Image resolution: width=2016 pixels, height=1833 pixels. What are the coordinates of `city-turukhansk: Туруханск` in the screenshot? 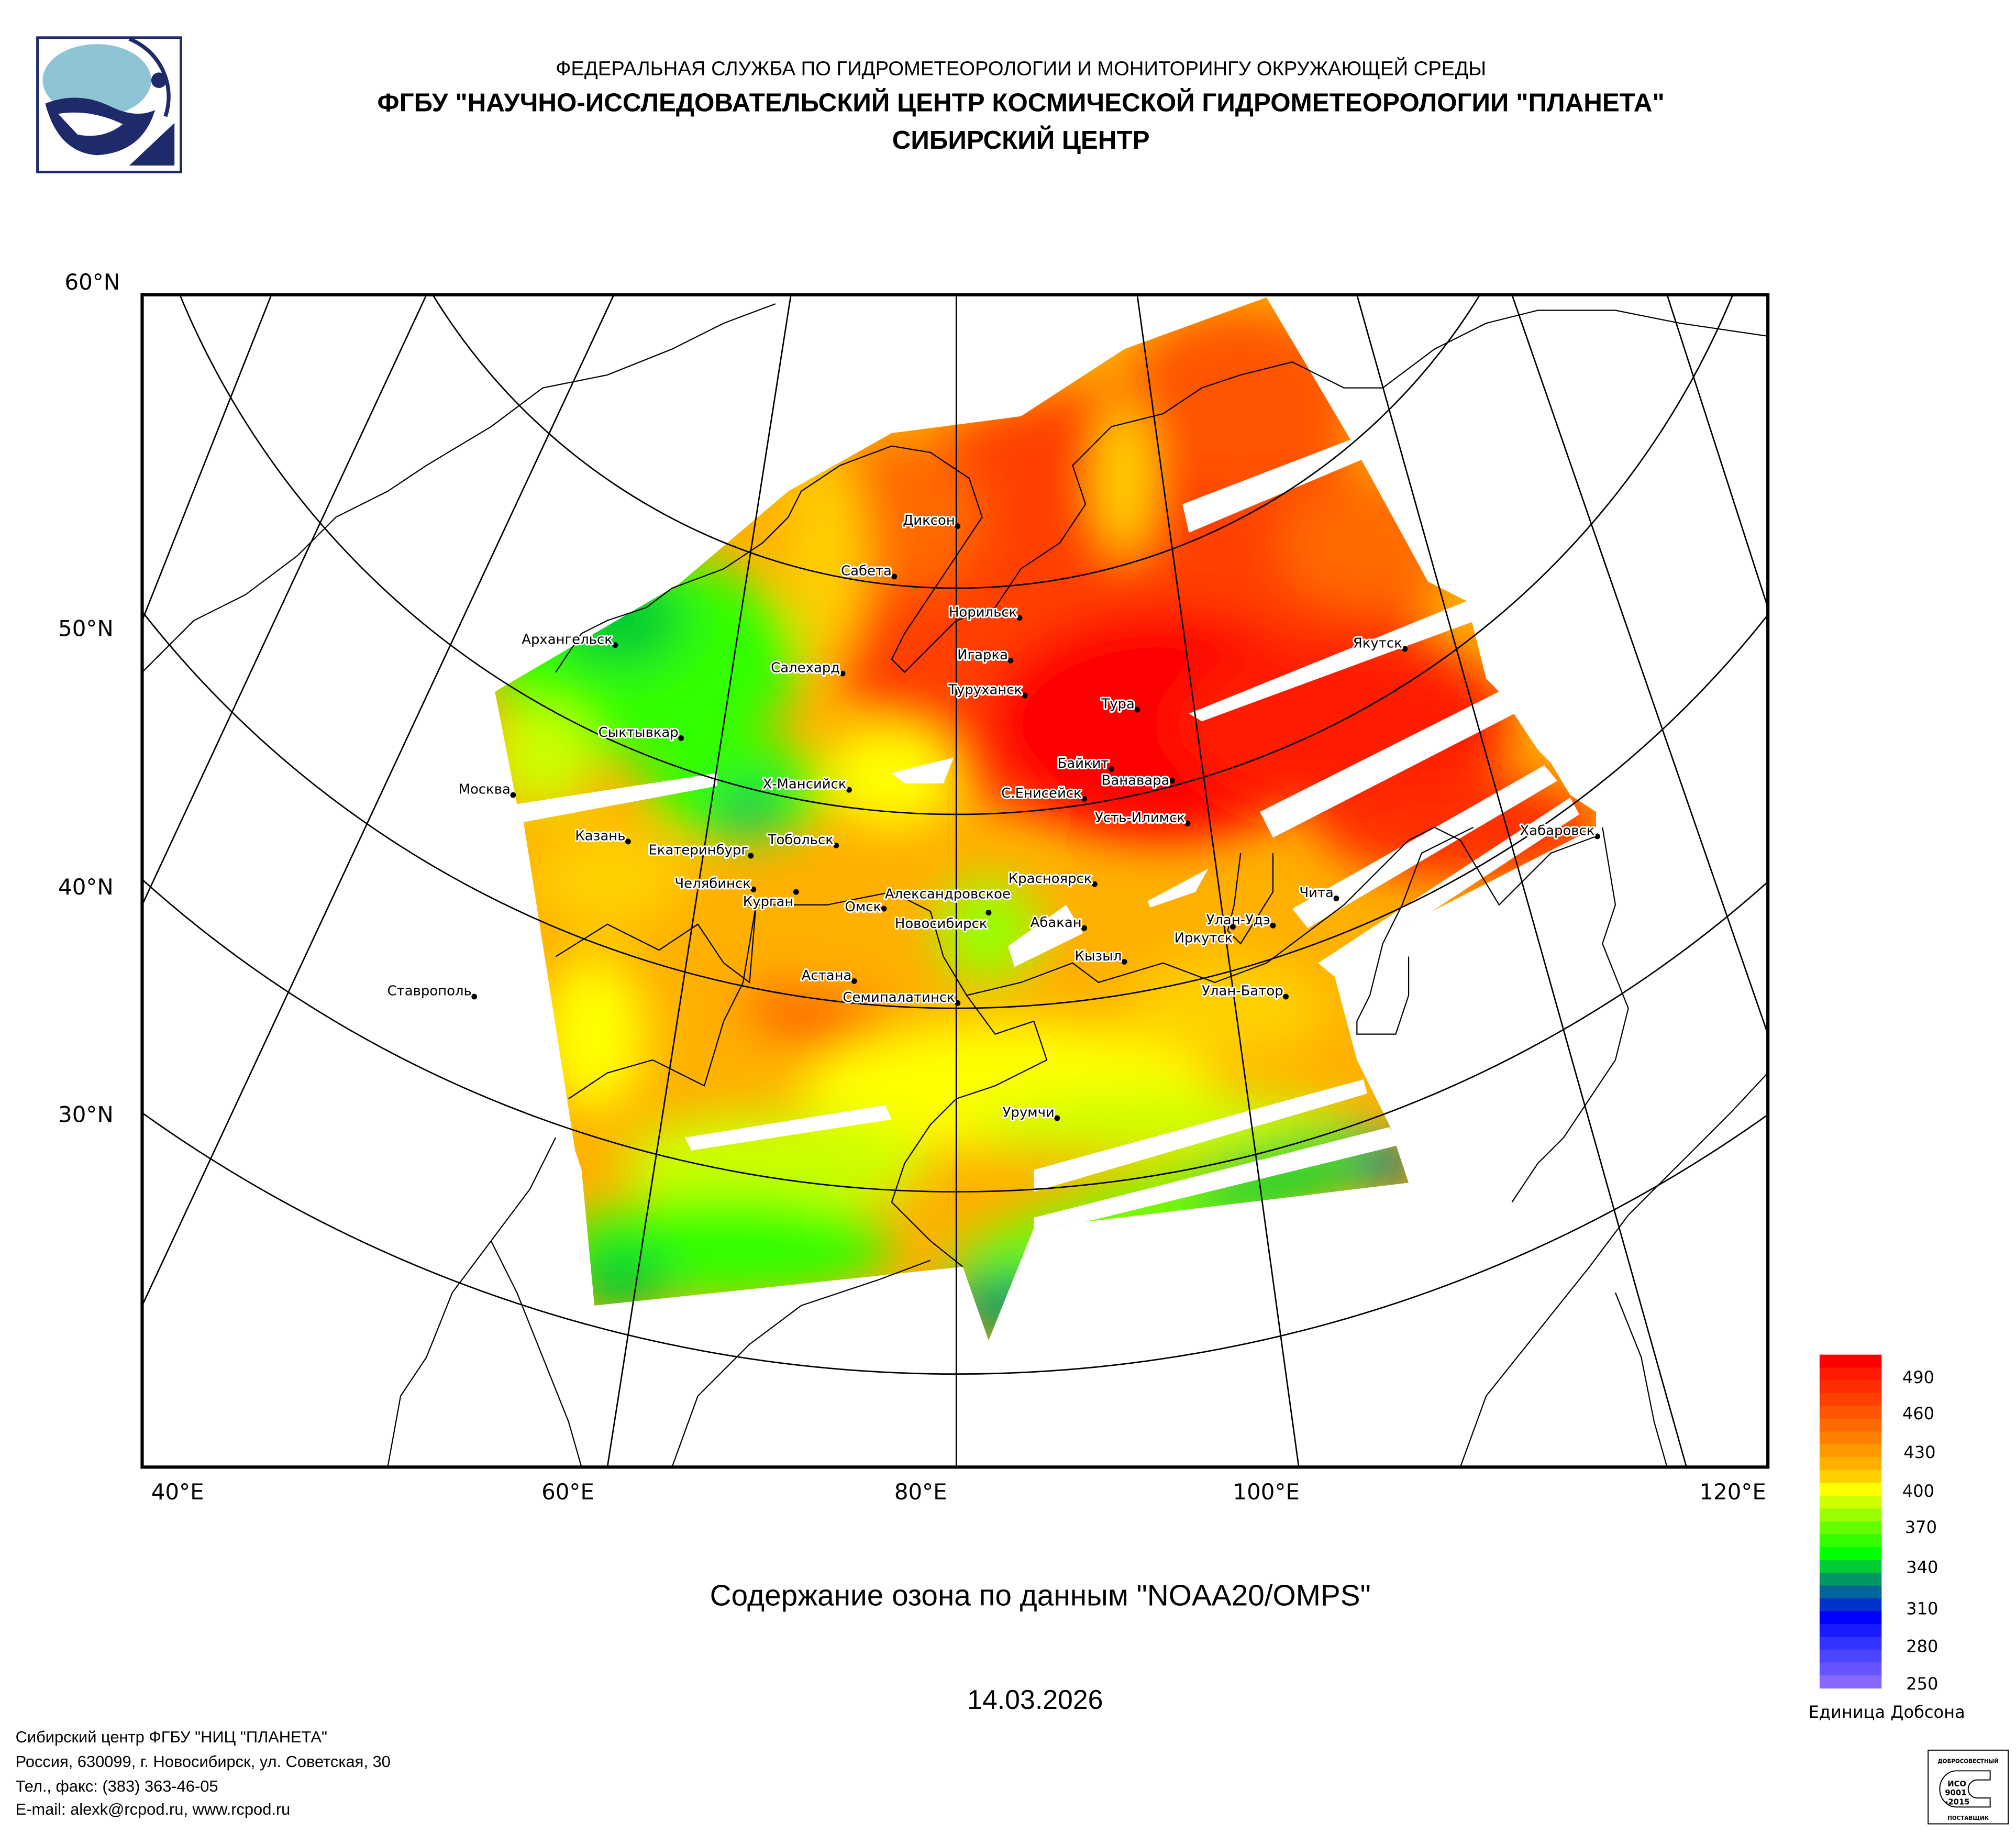 It's located at (987, 690).